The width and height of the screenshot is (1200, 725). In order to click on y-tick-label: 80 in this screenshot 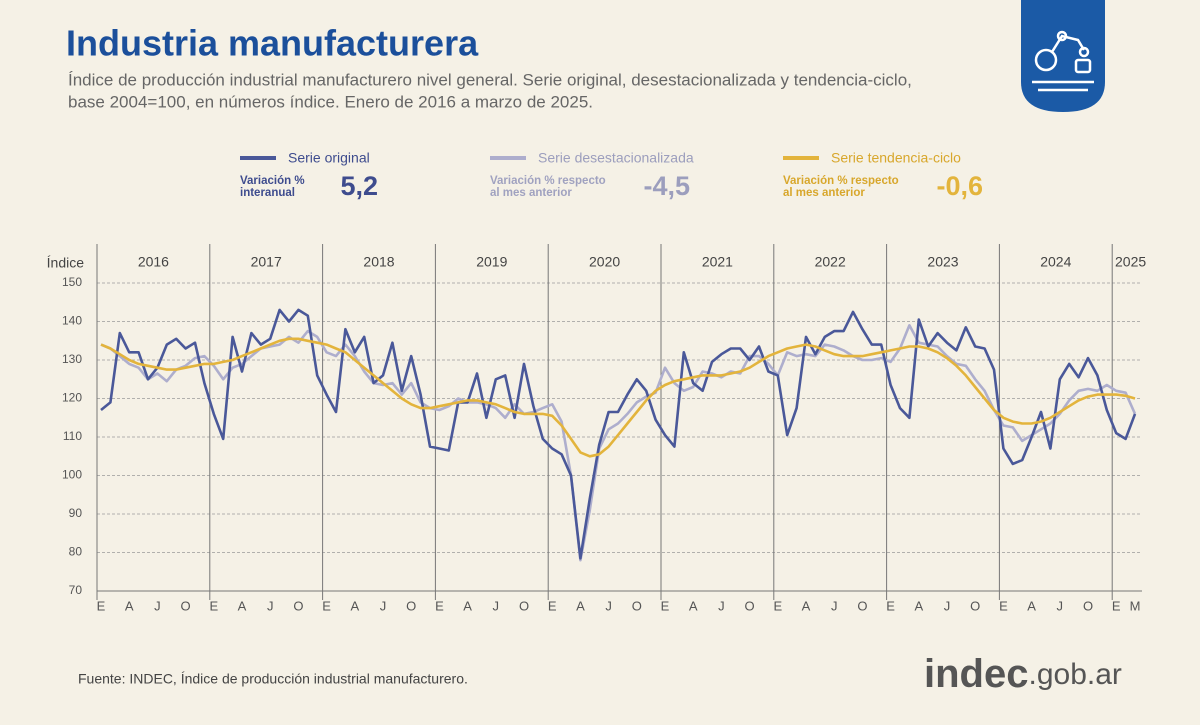, I will do `click(76, 552)`.